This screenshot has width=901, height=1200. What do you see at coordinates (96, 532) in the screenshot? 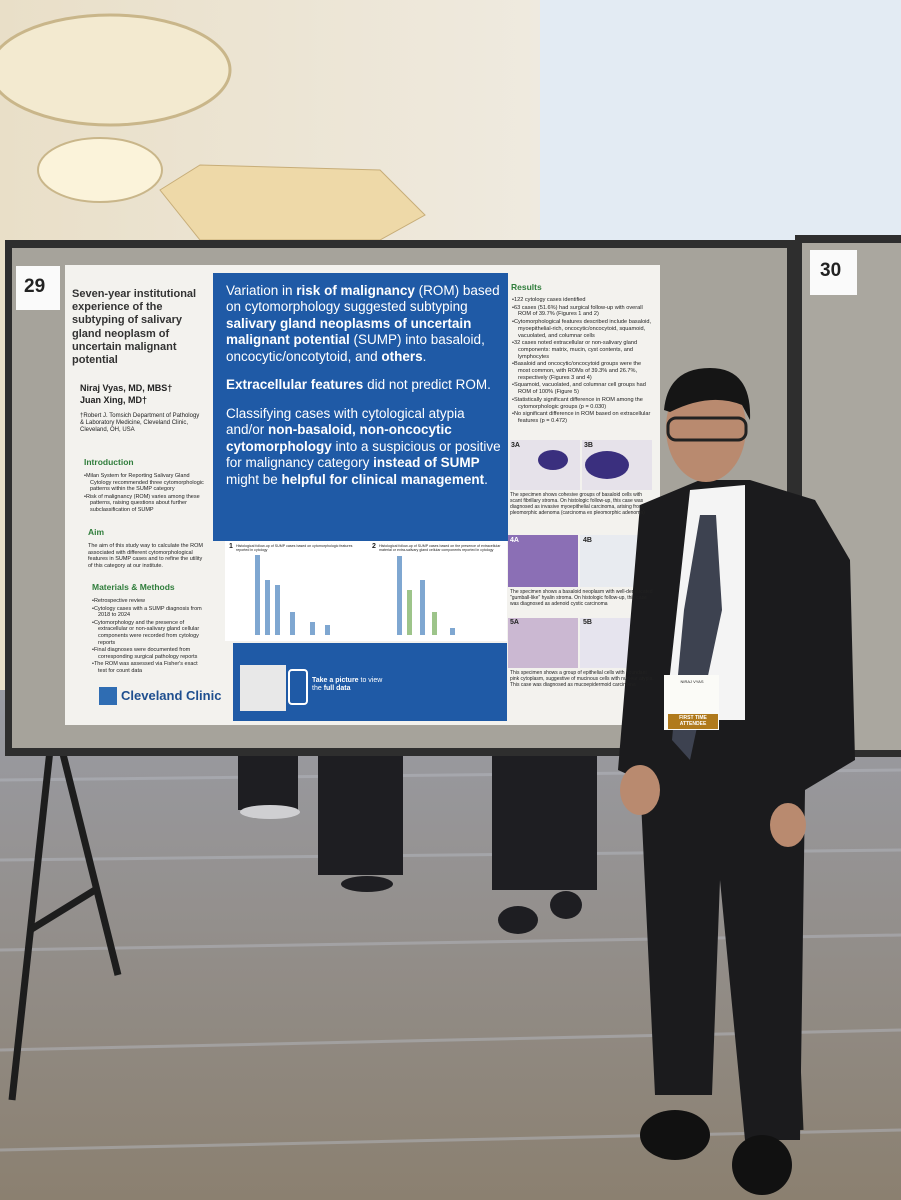
I see `section-heading: Aim` at bounding box center [96, 532].